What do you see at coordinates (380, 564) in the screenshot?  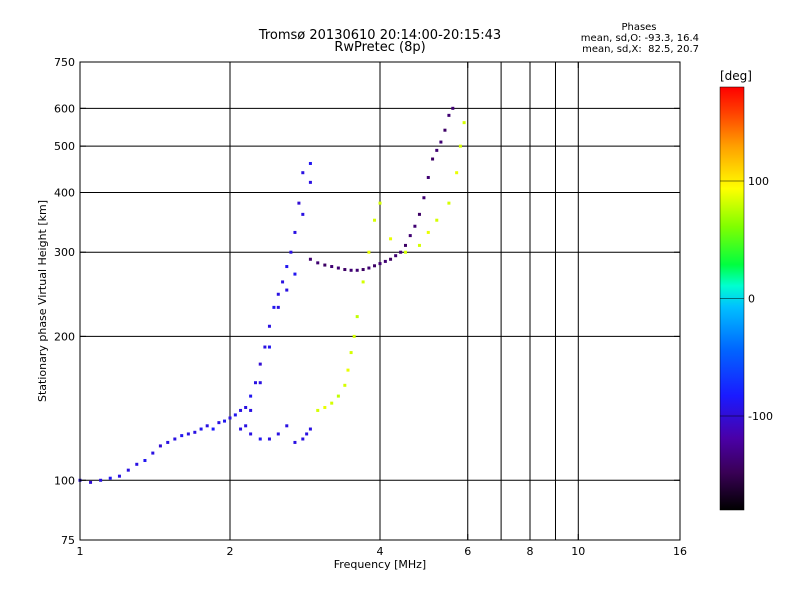 I see `x-axis-label: Frequency [MHz]` at bounding box center [380, 564].